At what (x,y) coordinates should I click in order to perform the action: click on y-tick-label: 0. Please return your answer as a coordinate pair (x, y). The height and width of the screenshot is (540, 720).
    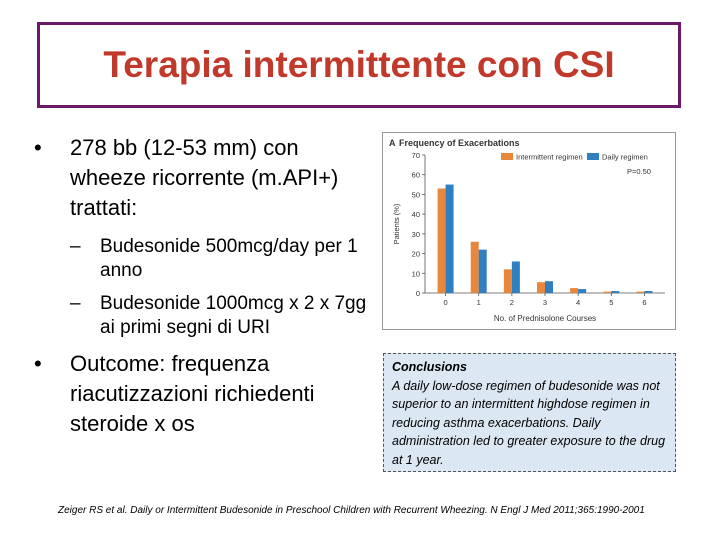
    Looking at the image, I should click on (418, 293).